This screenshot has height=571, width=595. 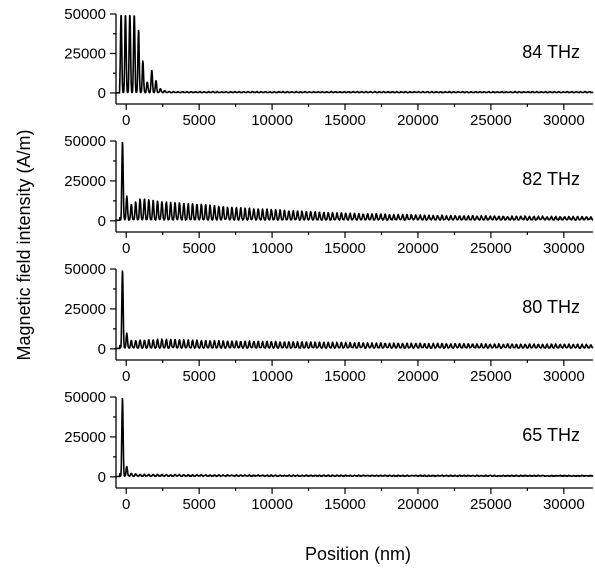 What do you see at coordinates (551, 307) in the screenshot?
I see `panel-frequency-label: 80 THz` at bounding box center [551, 307].